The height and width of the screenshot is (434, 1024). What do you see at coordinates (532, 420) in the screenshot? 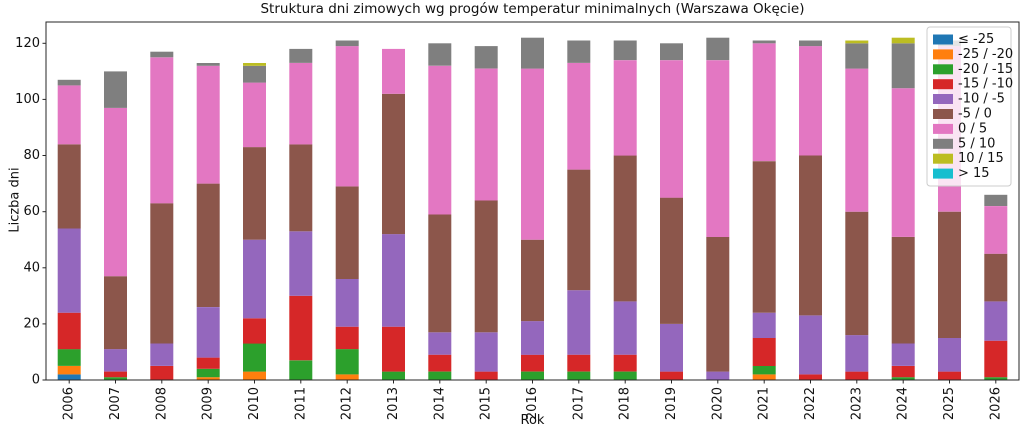
I see `x-axis-label: Rok` at bounding box center [532, 420].